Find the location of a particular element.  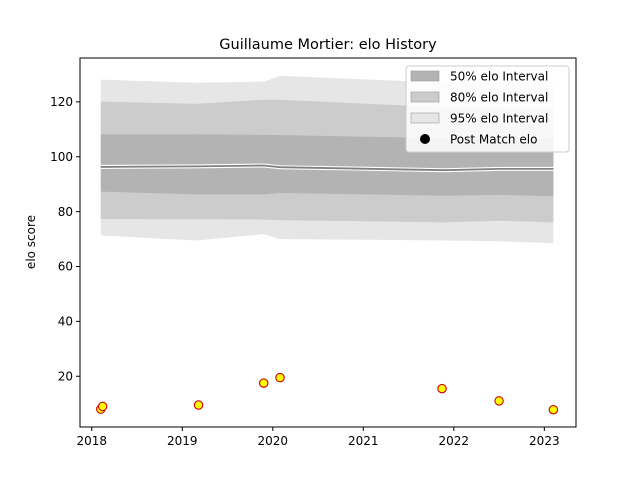

y-tick-label: 80 is located at coordinates (65, 212).